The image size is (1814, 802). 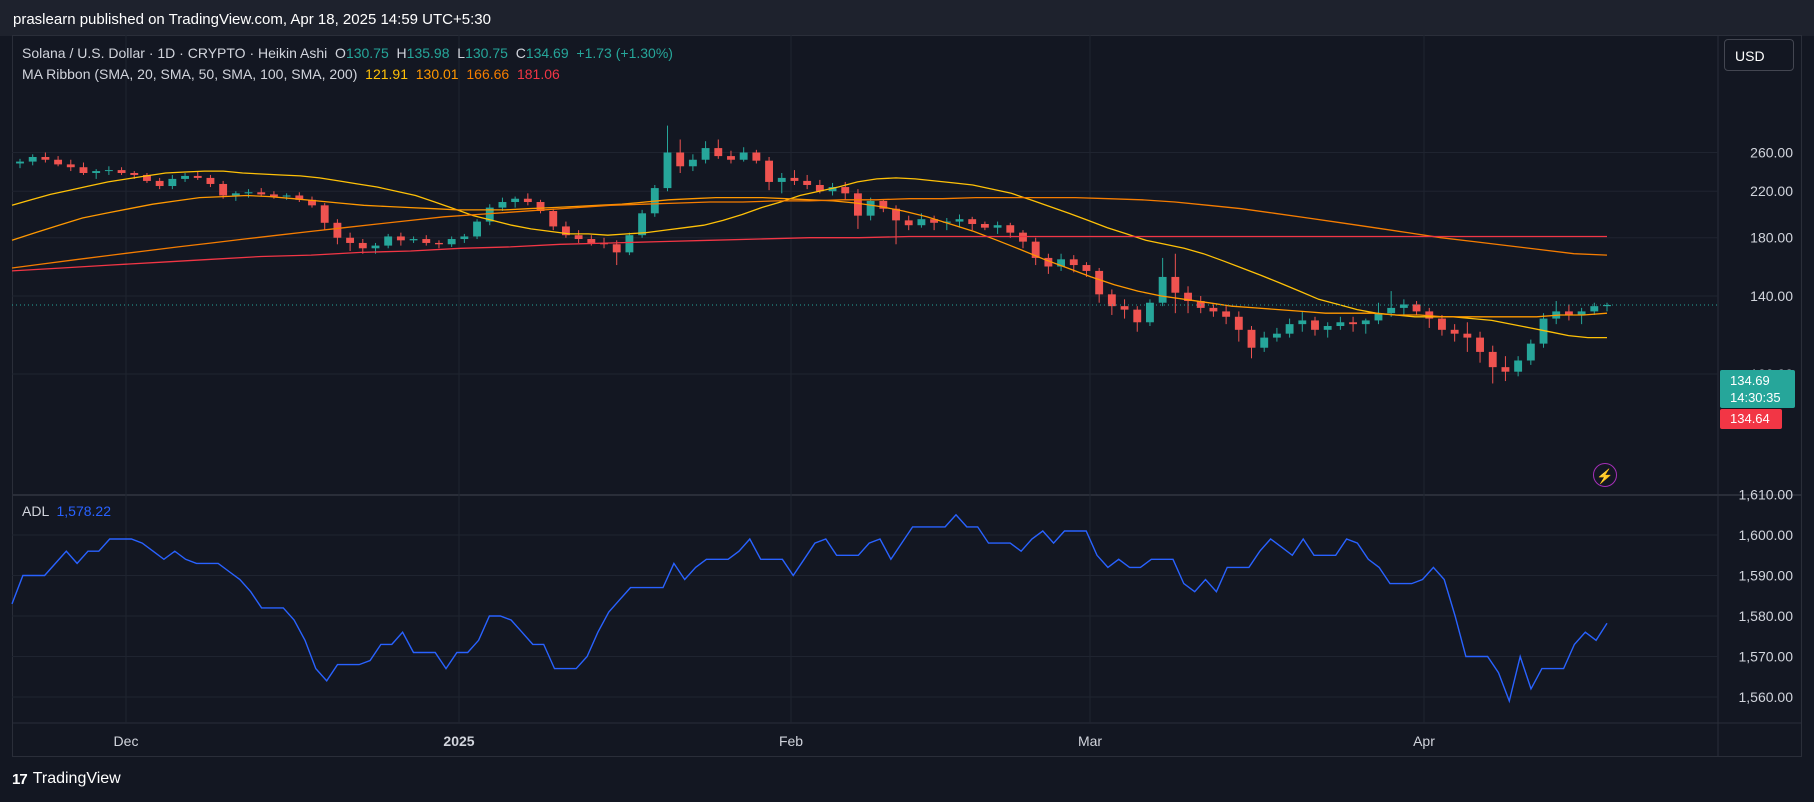 I want to click on sma100-value: 166.66, so click(x=488, y=74).